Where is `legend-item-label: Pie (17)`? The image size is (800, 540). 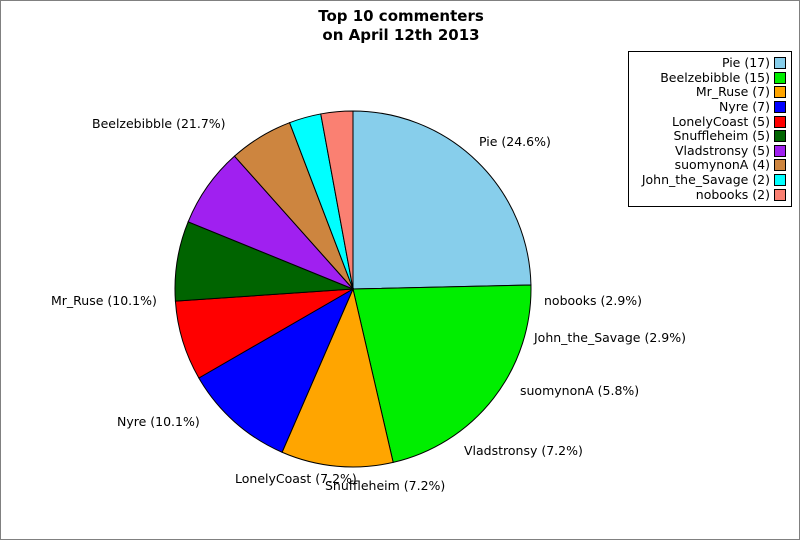 legend-item-label: Pie (17) is located at coordinates (745, 63).